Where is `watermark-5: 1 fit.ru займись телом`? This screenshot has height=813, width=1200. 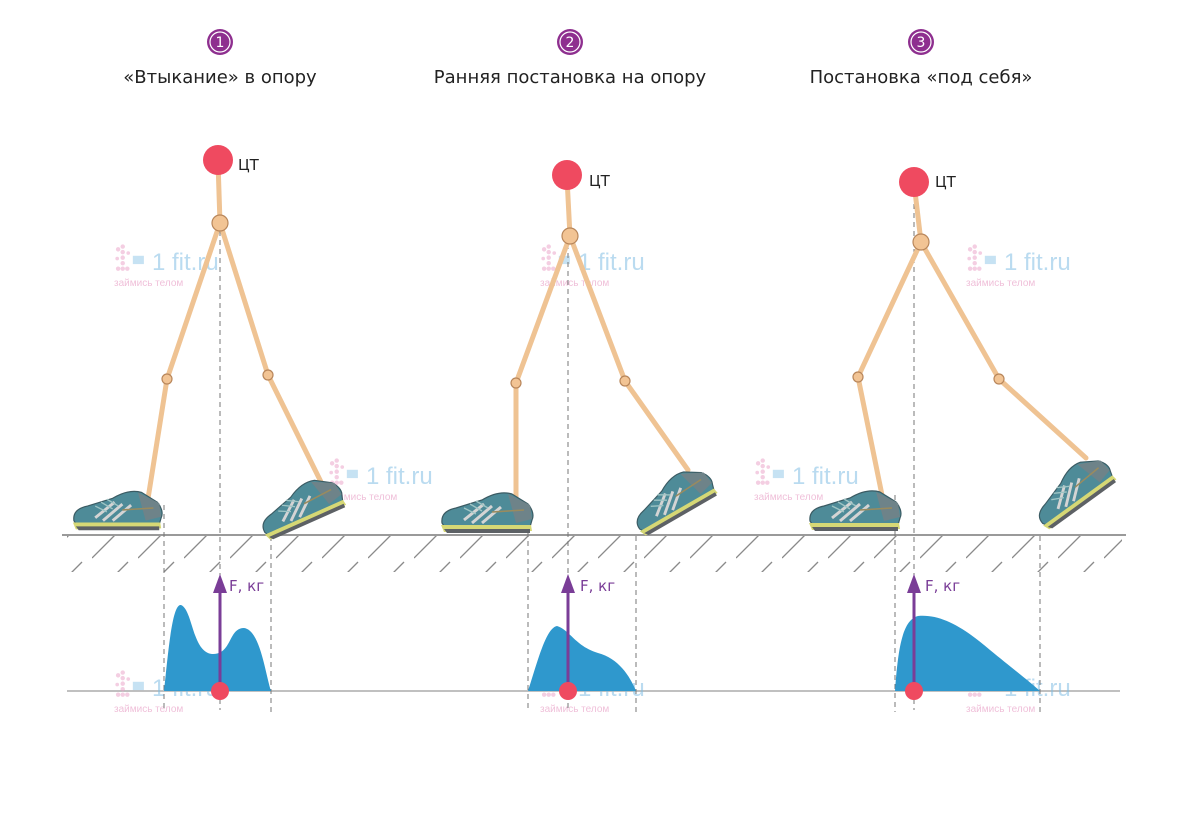 watermark-5: 1 fit.ru займись телом is located at coordinates (806, 480).